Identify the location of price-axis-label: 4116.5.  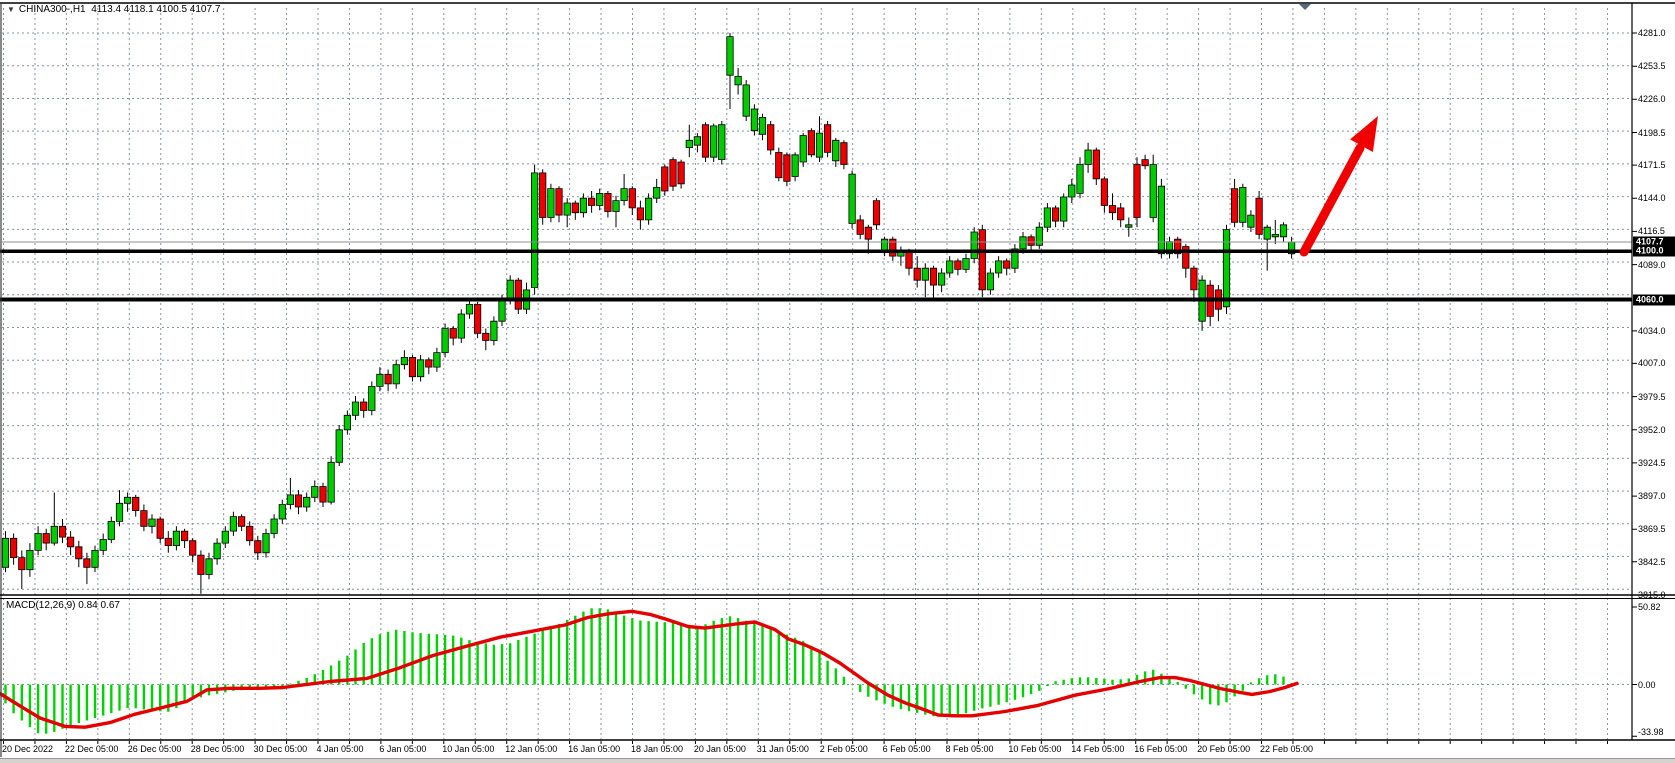
(1651, 231).